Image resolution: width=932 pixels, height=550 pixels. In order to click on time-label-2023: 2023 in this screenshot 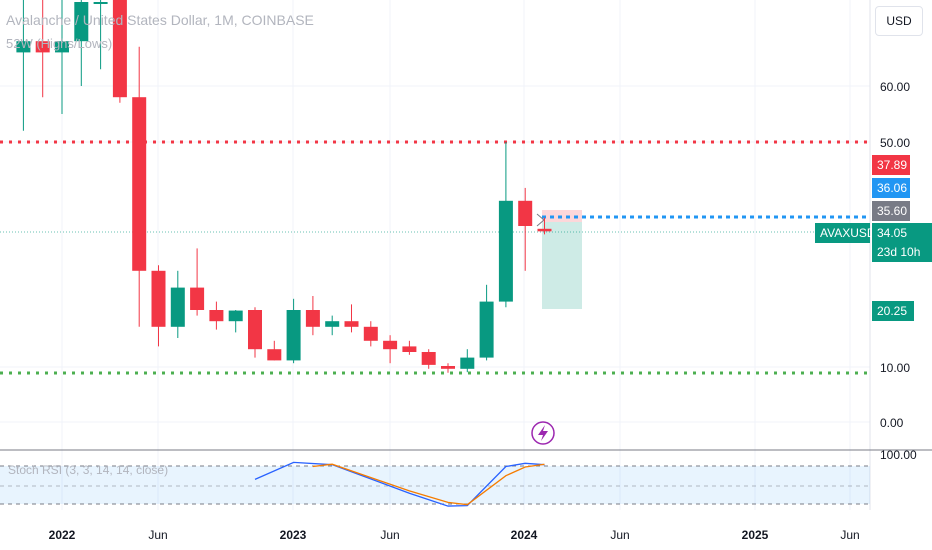, I will do `click(293, 535)`.